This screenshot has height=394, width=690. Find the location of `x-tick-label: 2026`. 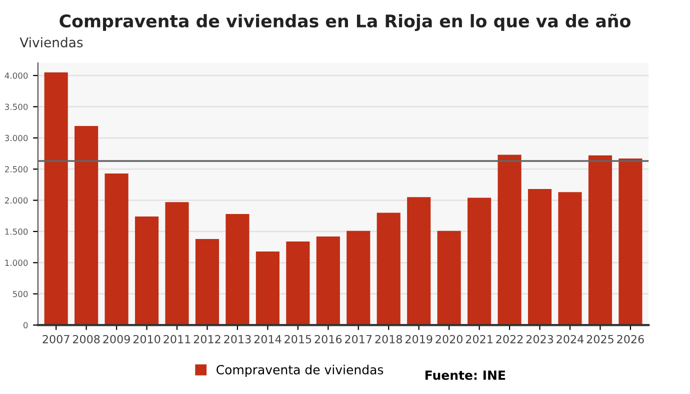

x-tick-label: 2026 is located at coordinates (630, 339).